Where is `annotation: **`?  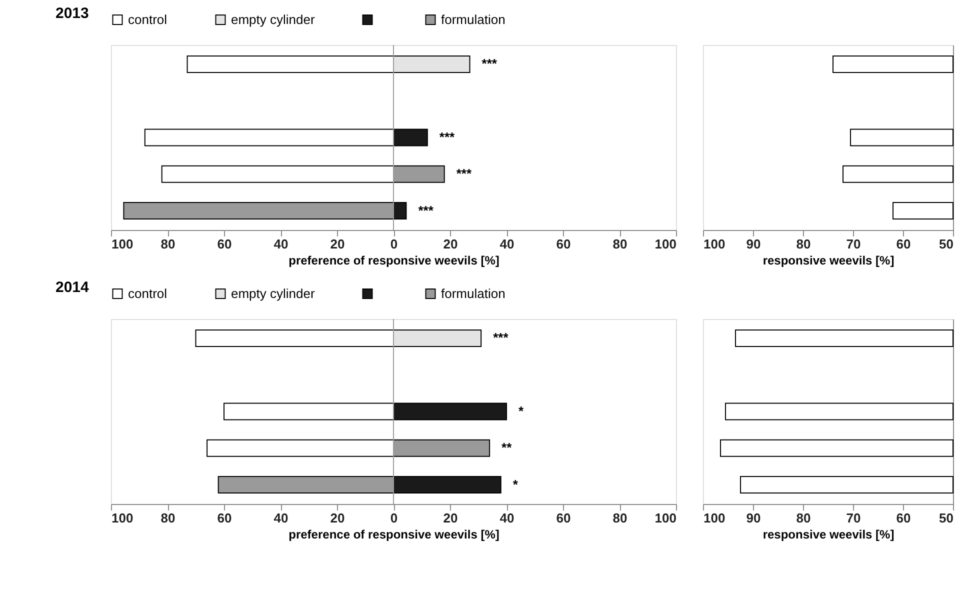 annotation: ** is located at coordinates (507, 448).